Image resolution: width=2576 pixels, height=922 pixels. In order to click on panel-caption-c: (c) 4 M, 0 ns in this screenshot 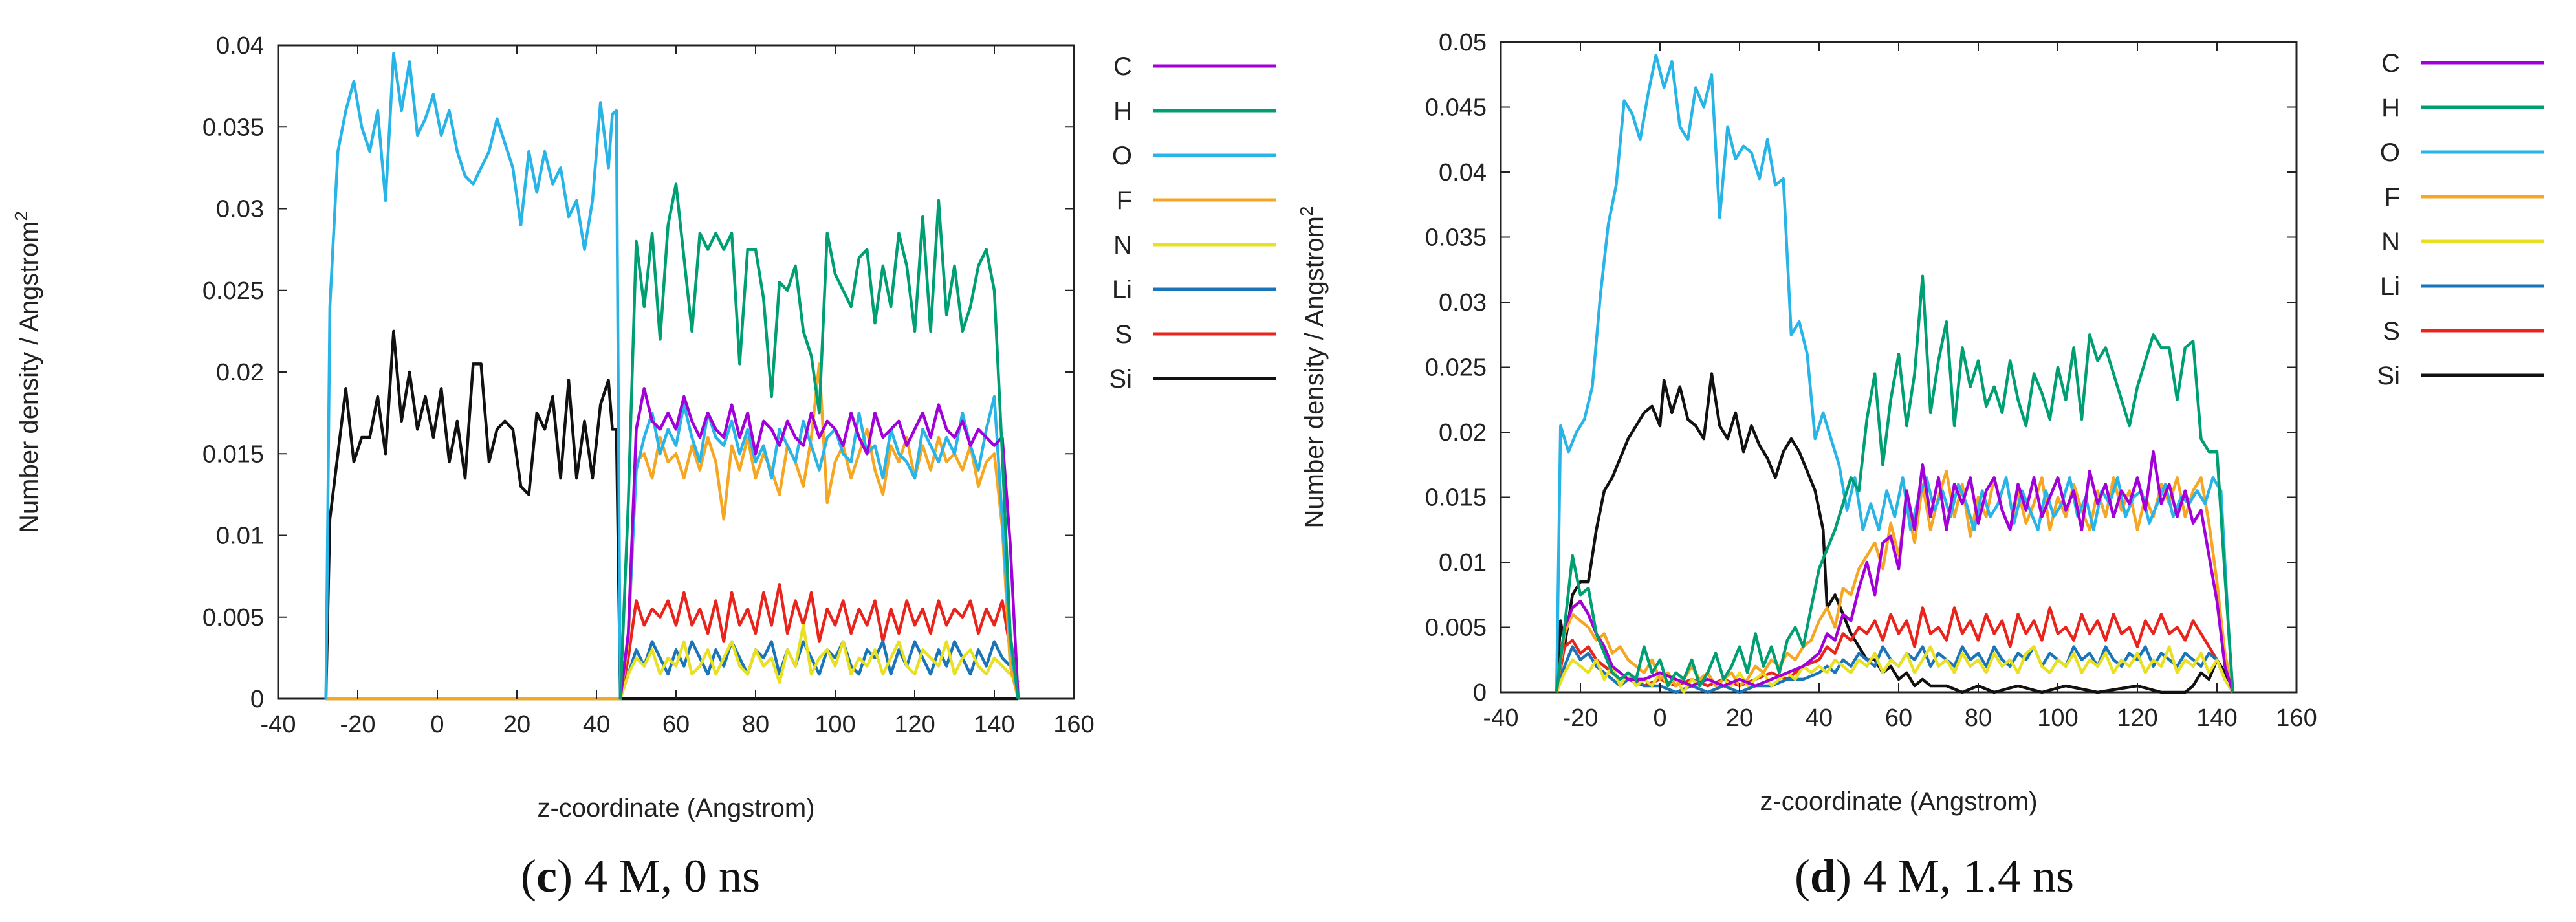, I will do `click(640, 876)`.